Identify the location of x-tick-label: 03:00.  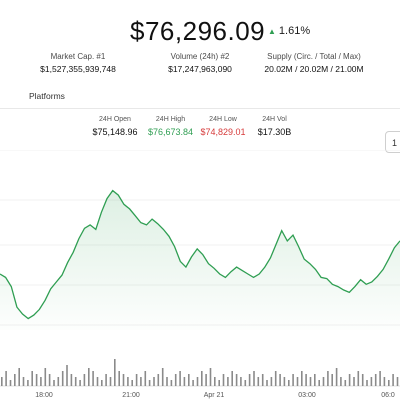
(307, 395).